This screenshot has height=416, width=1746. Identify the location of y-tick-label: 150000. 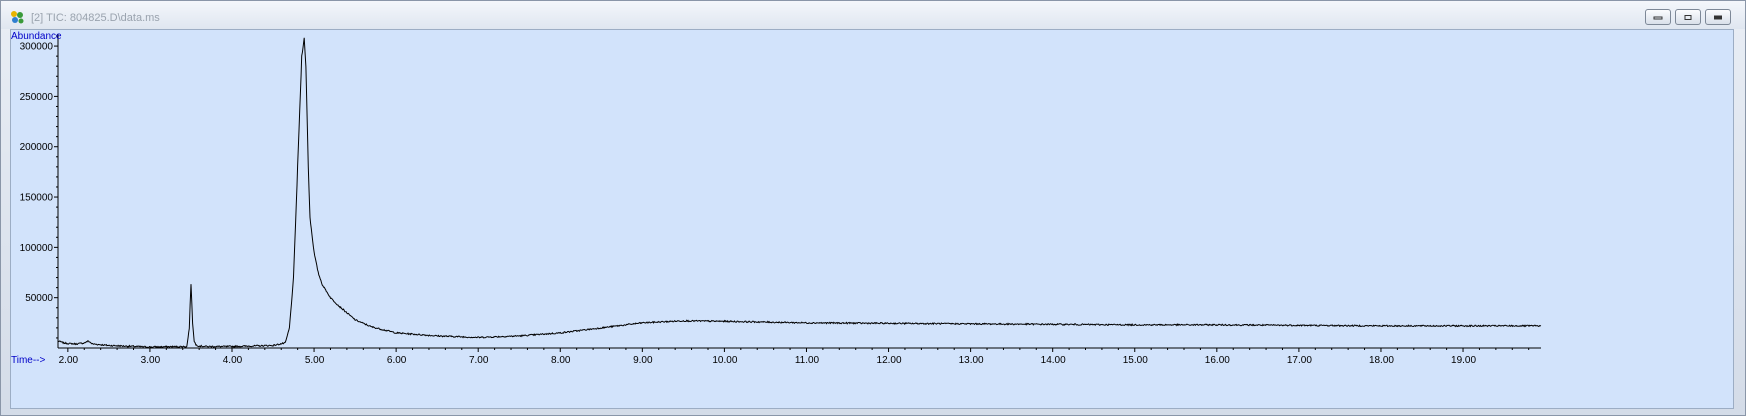
(37, 198).